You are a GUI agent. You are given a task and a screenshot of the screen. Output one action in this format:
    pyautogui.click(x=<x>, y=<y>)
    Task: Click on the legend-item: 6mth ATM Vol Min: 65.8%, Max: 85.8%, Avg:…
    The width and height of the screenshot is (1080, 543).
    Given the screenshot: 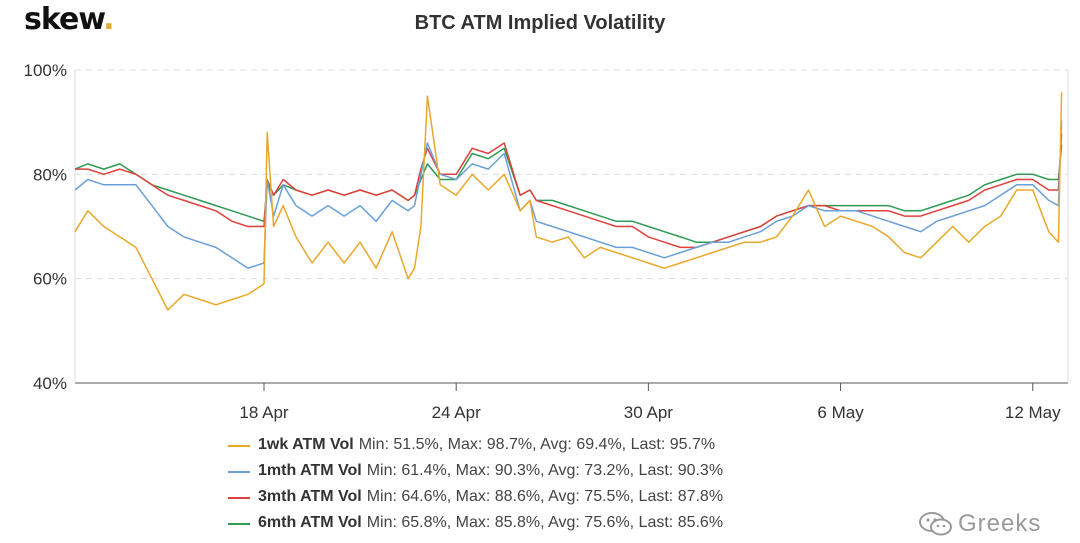 What is the action you would take?
    pyautogui.click(x=475, y=523)
    